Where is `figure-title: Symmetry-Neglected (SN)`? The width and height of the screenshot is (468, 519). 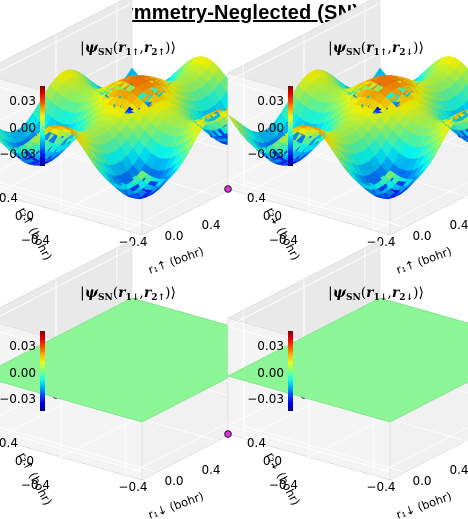 figure-title: Symmetry-Neglected (SN) is located at coordinates (234, 13).